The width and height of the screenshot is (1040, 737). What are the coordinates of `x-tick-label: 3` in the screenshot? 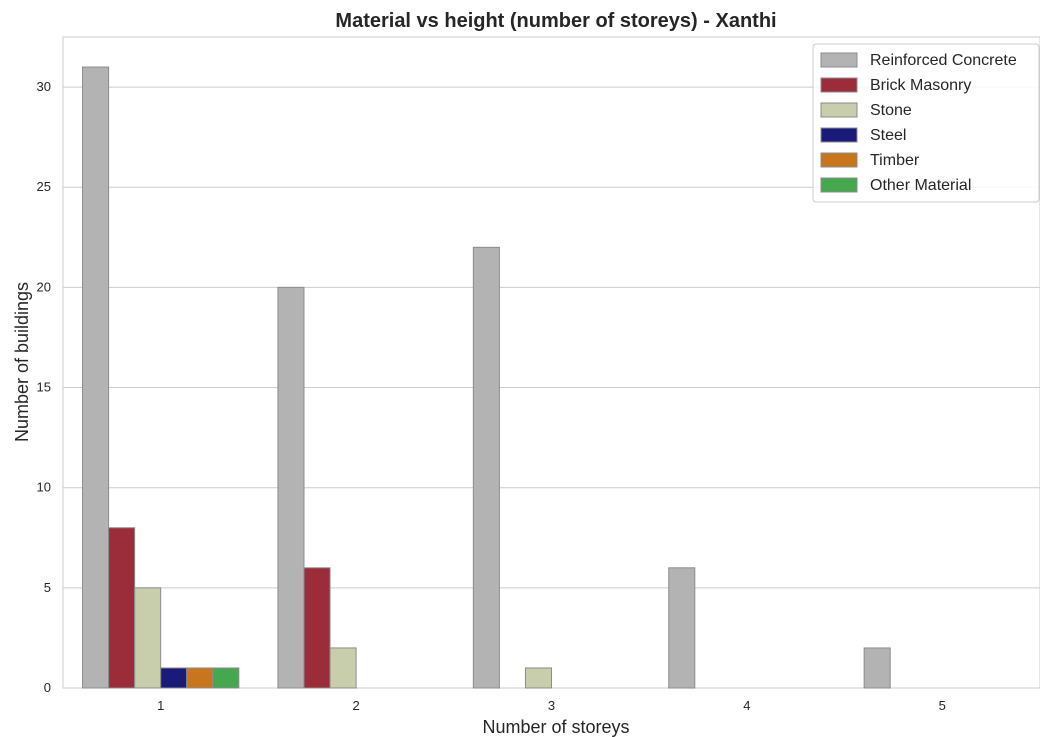 It's located at (551, 705).